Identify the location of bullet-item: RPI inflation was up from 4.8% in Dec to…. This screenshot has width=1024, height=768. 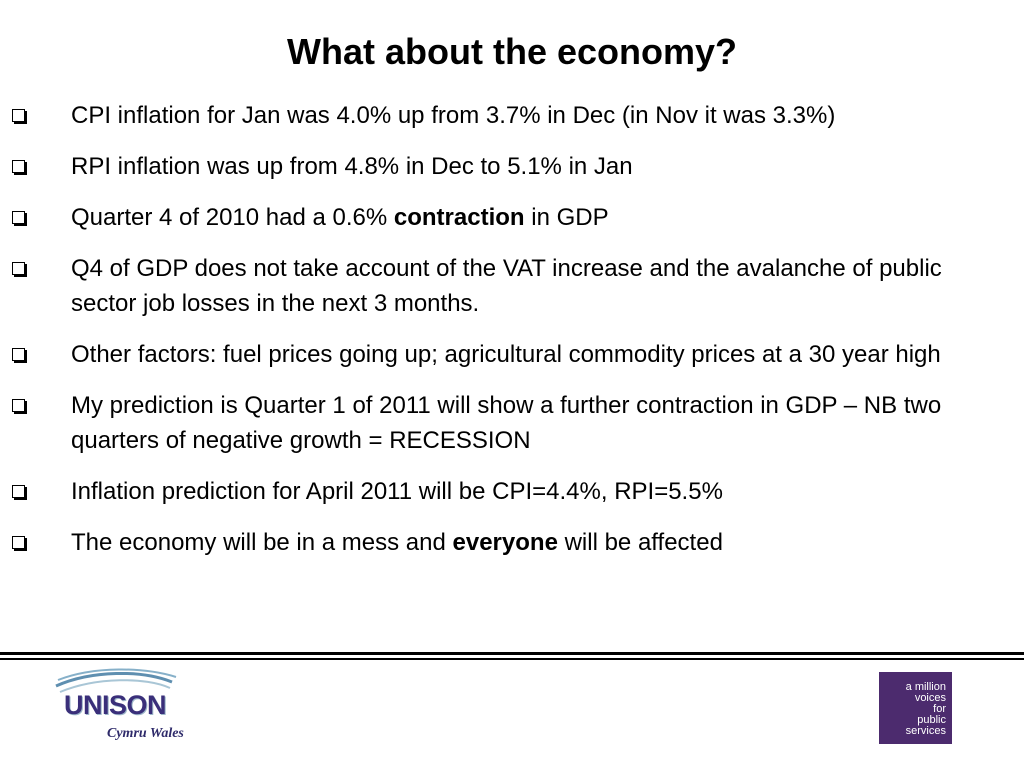
(512, 166).